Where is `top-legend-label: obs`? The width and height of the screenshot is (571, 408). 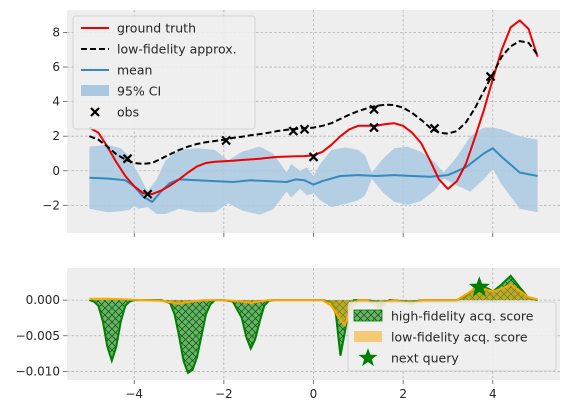 top-legend-label: obs is located at coordinates (128, 112).